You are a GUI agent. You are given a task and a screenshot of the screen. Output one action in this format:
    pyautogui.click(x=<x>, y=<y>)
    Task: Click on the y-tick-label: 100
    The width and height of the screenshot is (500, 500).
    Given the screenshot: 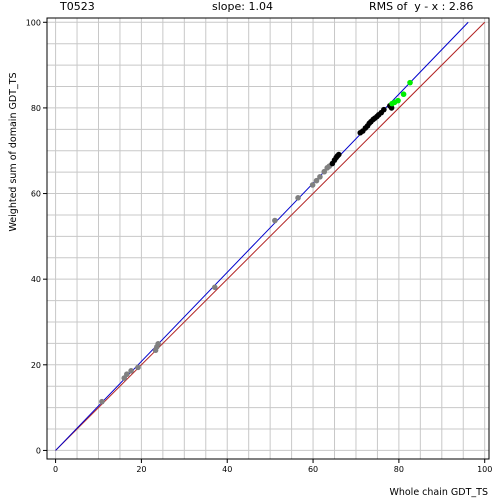 What is the action you would take?
    pyautogui.click(x=33, y=22)
    